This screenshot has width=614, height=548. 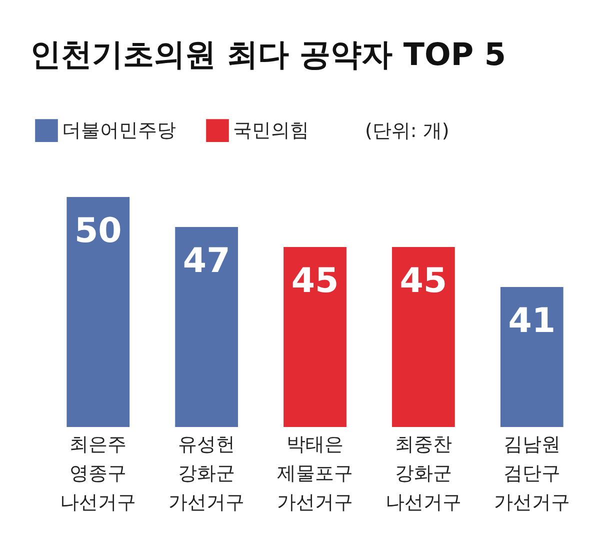 I want to click on chart-title: 인천기초의원 최다 공약자 TOP 5, so click(x=268, y=55).